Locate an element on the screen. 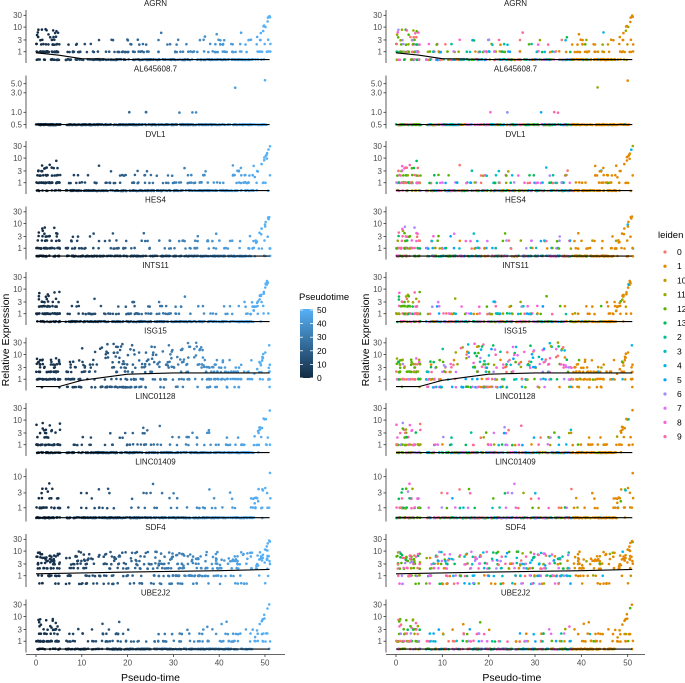  panel-title: AGRN is located at coordinates (515, 4).